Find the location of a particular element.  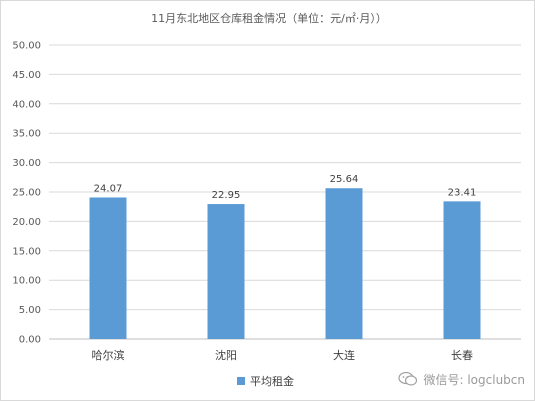

legend-swatch is located at coordinates (241, 381).